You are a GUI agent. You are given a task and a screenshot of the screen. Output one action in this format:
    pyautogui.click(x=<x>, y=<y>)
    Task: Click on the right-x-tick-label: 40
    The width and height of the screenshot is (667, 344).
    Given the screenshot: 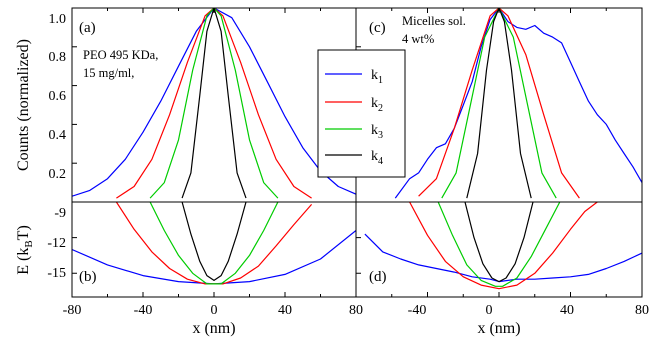 What is the action you would take?
    pyautogui.click(x=567, y=310)
    